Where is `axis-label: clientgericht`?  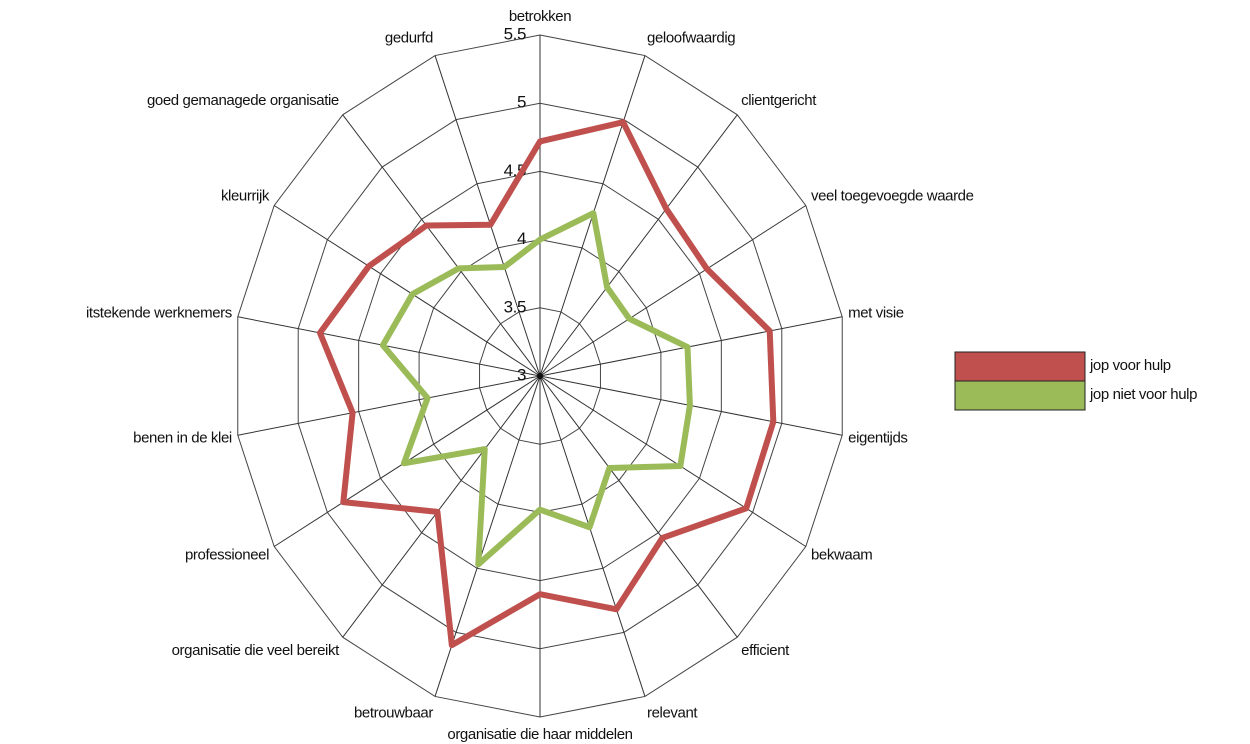 axis-label: clientgericht is located at coordinates (779, 100).